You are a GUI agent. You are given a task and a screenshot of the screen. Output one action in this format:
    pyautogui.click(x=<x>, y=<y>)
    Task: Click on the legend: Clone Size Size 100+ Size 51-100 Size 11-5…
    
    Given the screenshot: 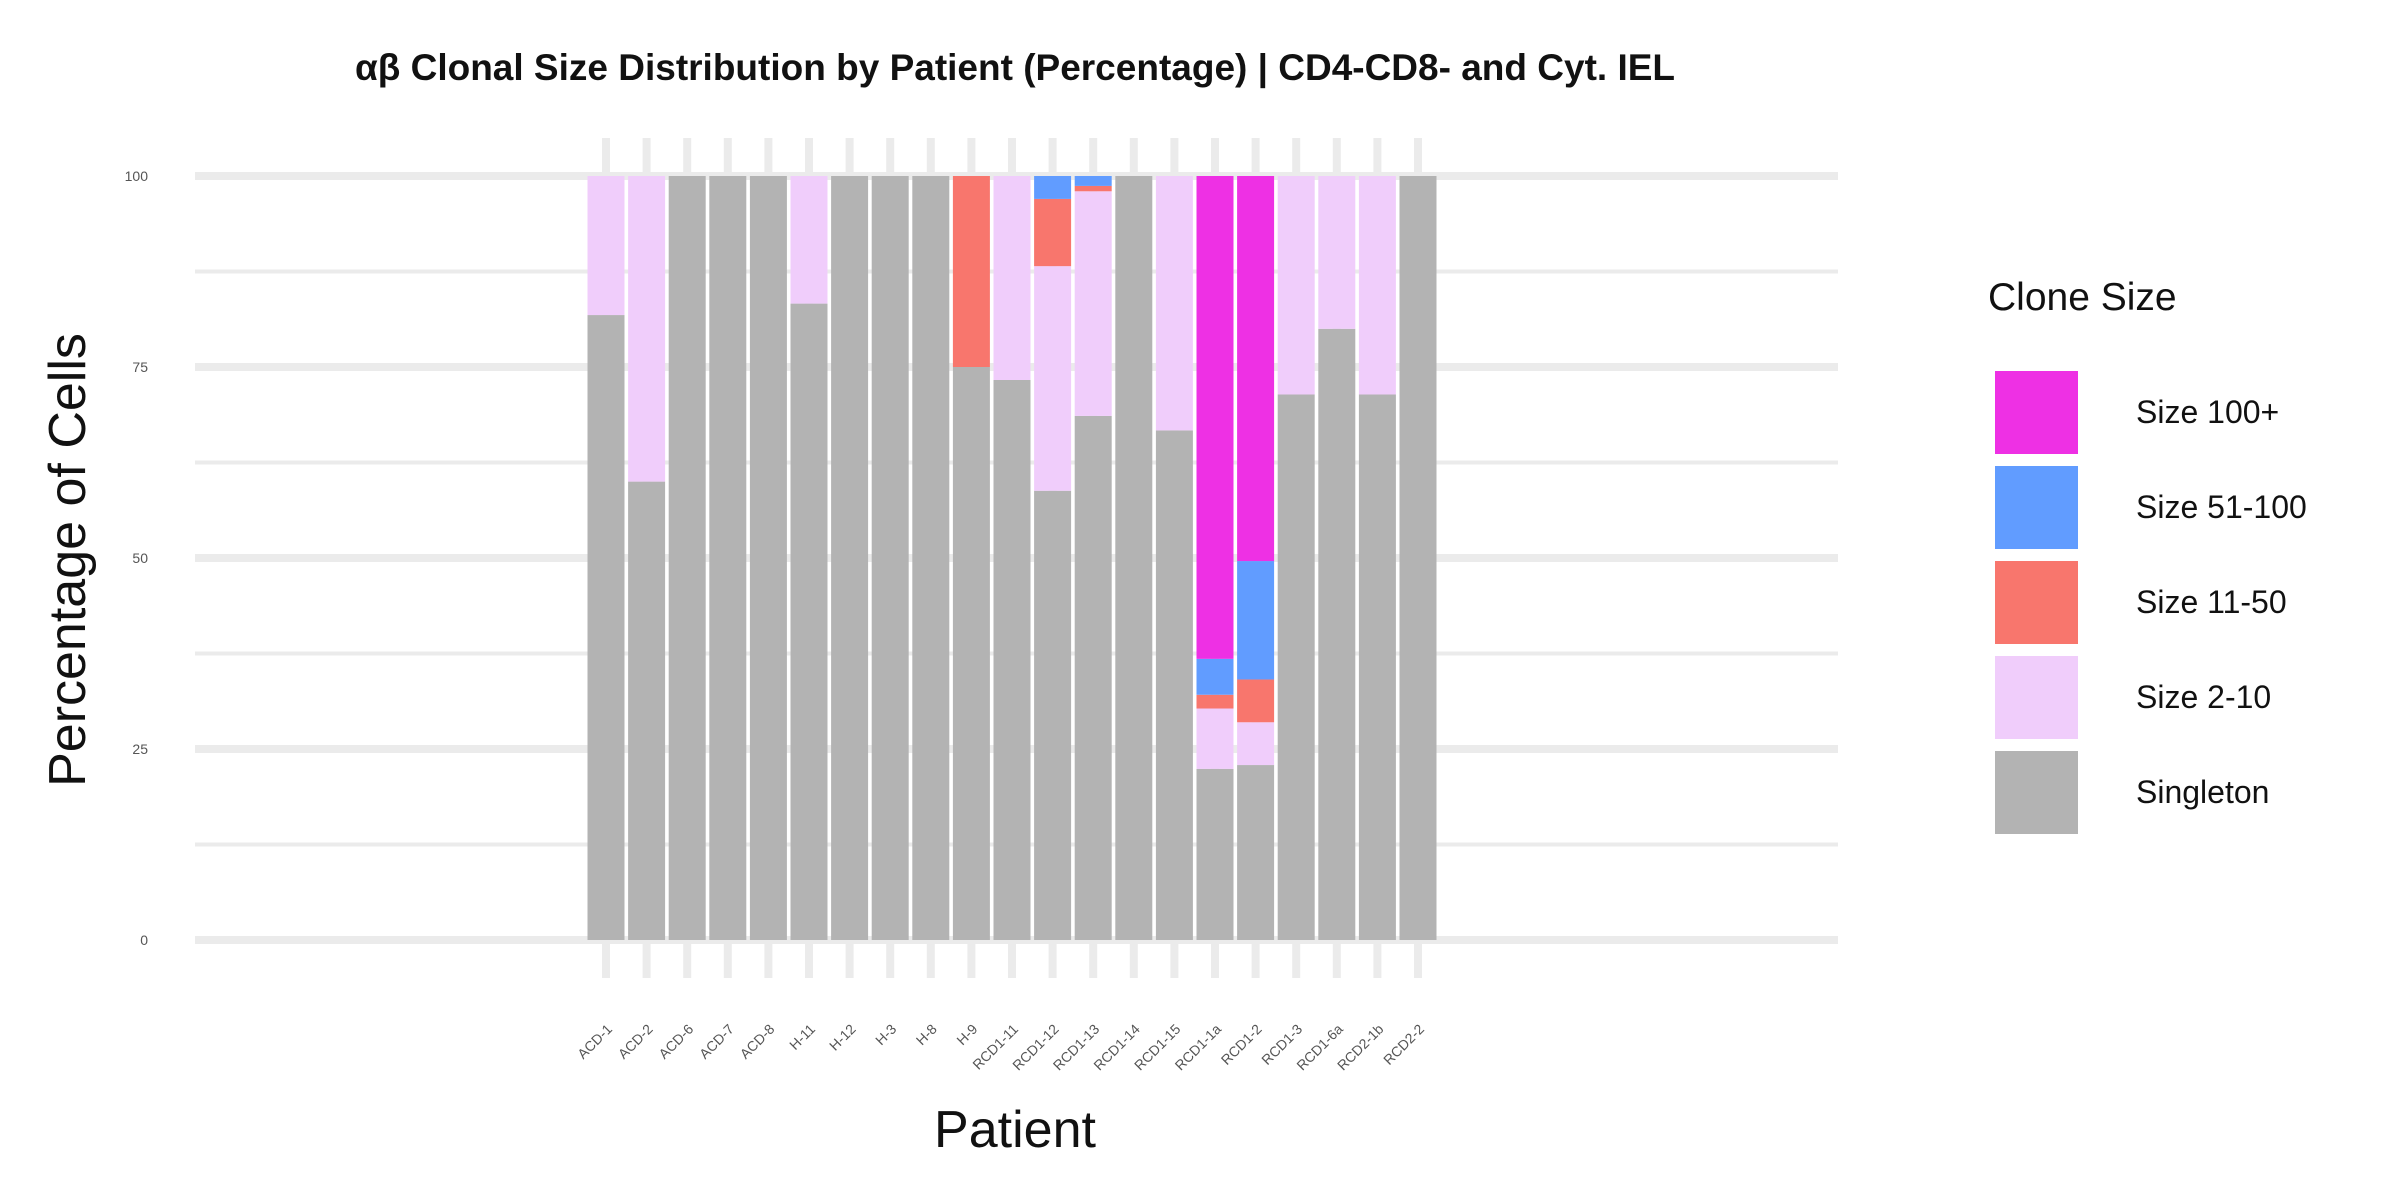 What is the action you would take?
    pyautogui.click(x=2147, y=555)
    